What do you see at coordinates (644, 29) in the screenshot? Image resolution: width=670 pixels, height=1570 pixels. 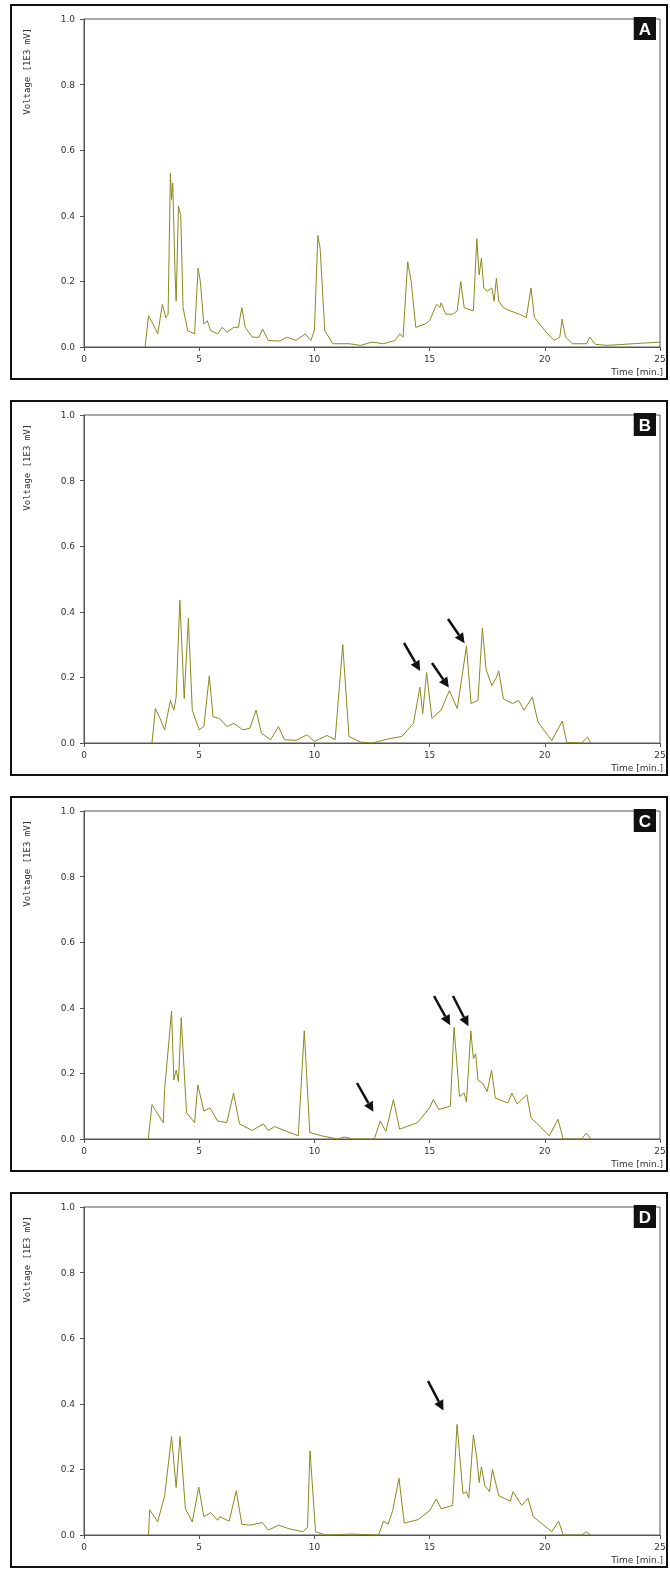 I see `chart-title: A` at bounding box center [644, 29].